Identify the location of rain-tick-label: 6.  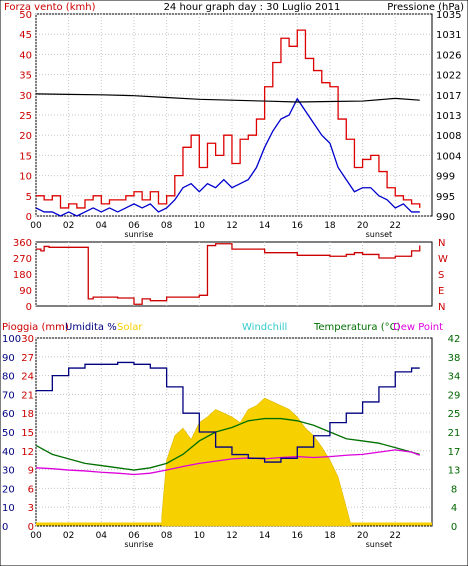
(31, 489).